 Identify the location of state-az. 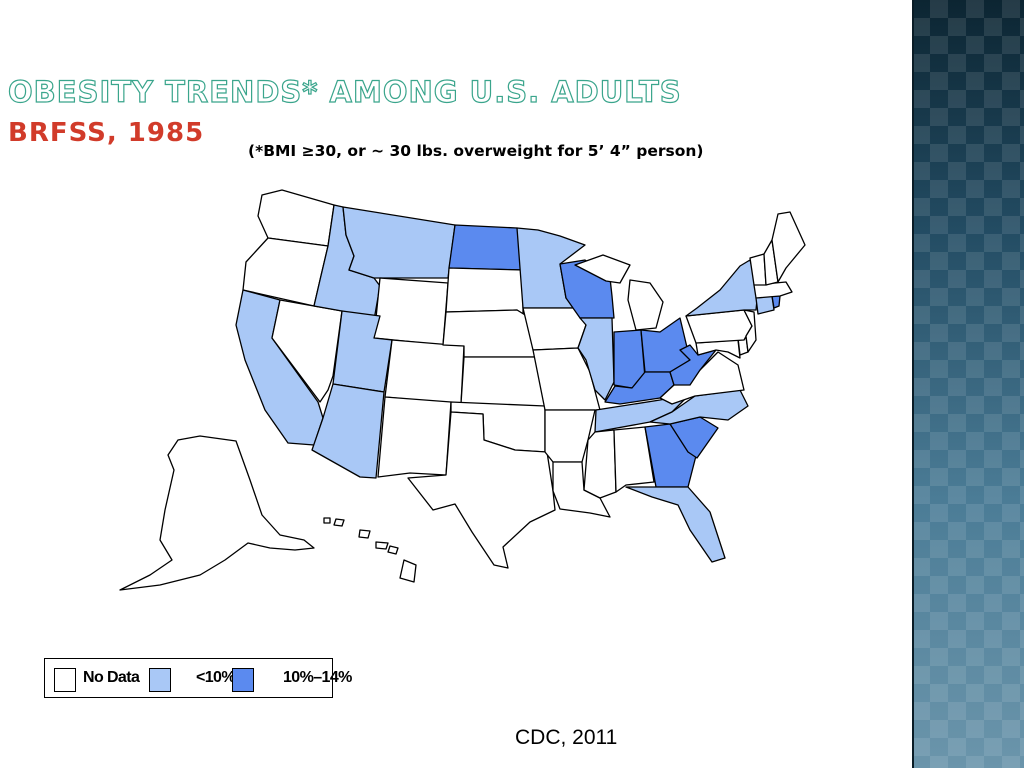
(348, 431).